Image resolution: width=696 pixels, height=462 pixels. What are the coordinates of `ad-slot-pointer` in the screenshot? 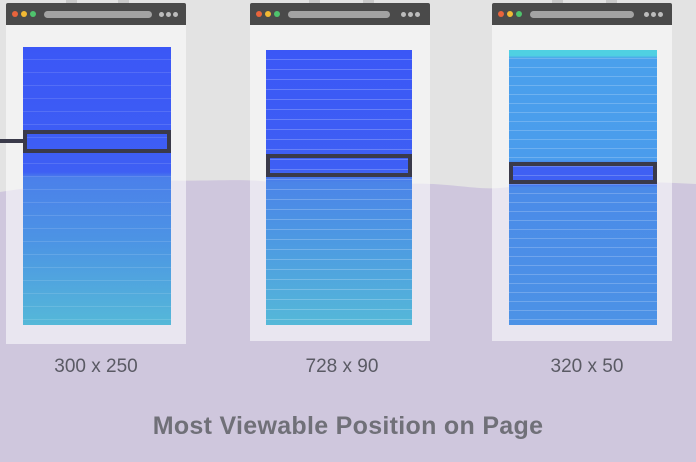 It's located at (12, 141).